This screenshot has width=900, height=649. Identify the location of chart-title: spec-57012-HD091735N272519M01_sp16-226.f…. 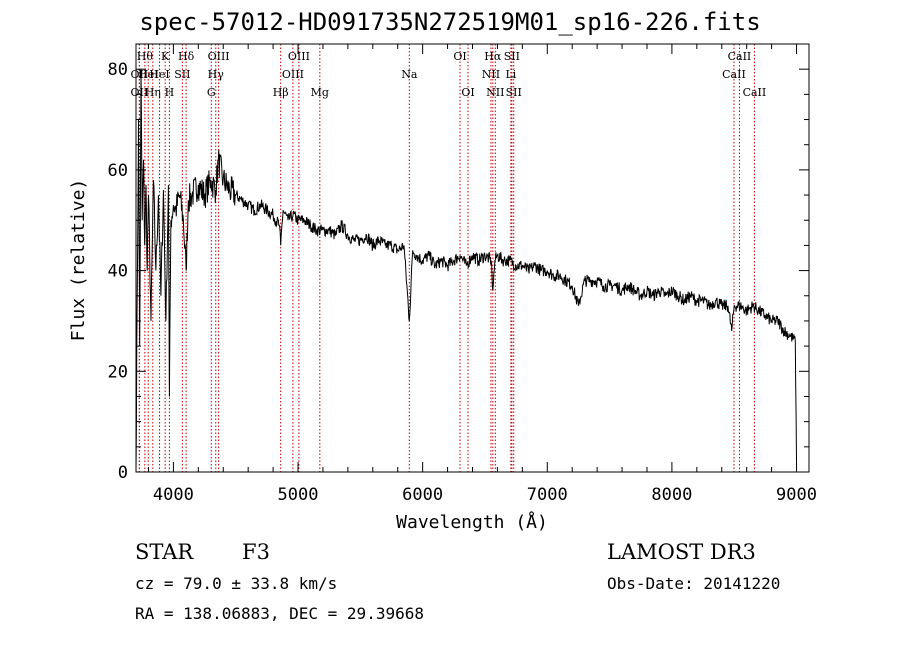
(450, 22).